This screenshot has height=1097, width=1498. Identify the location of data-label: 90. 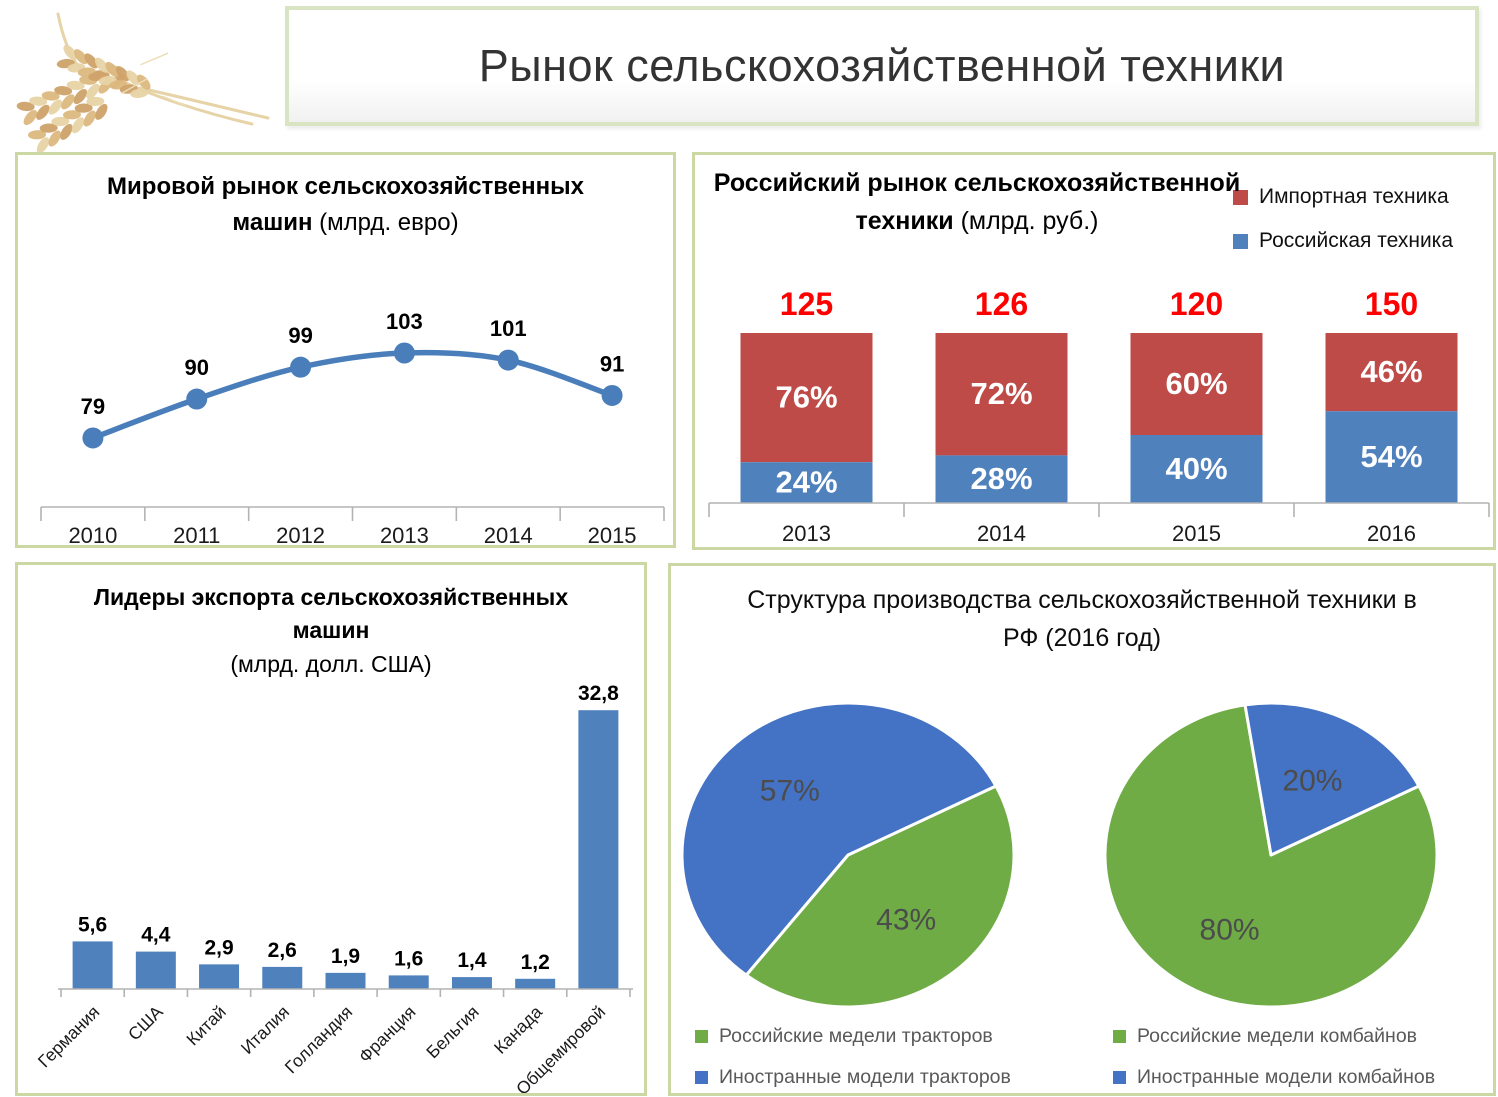
(197, 367).